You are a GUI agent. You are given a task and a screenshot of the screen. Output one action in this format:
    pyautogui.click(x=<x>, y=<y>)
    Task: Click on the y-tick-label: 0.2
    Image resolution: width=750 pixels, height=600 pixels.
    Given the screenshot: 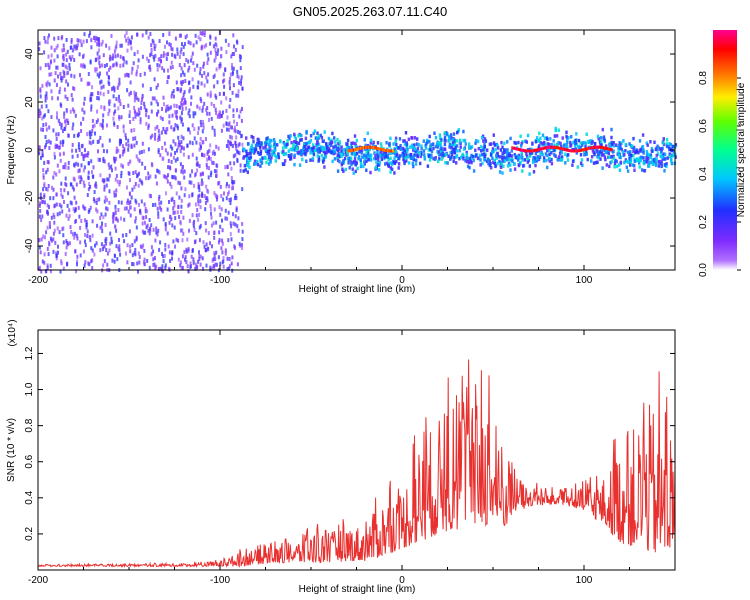 What is the action you would take?
    pyautogui.click(x=29, y=534)
    